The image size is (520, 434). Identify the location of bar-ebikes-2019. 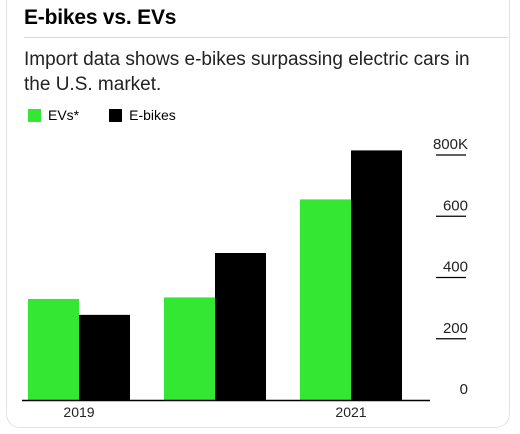
(104, 357).